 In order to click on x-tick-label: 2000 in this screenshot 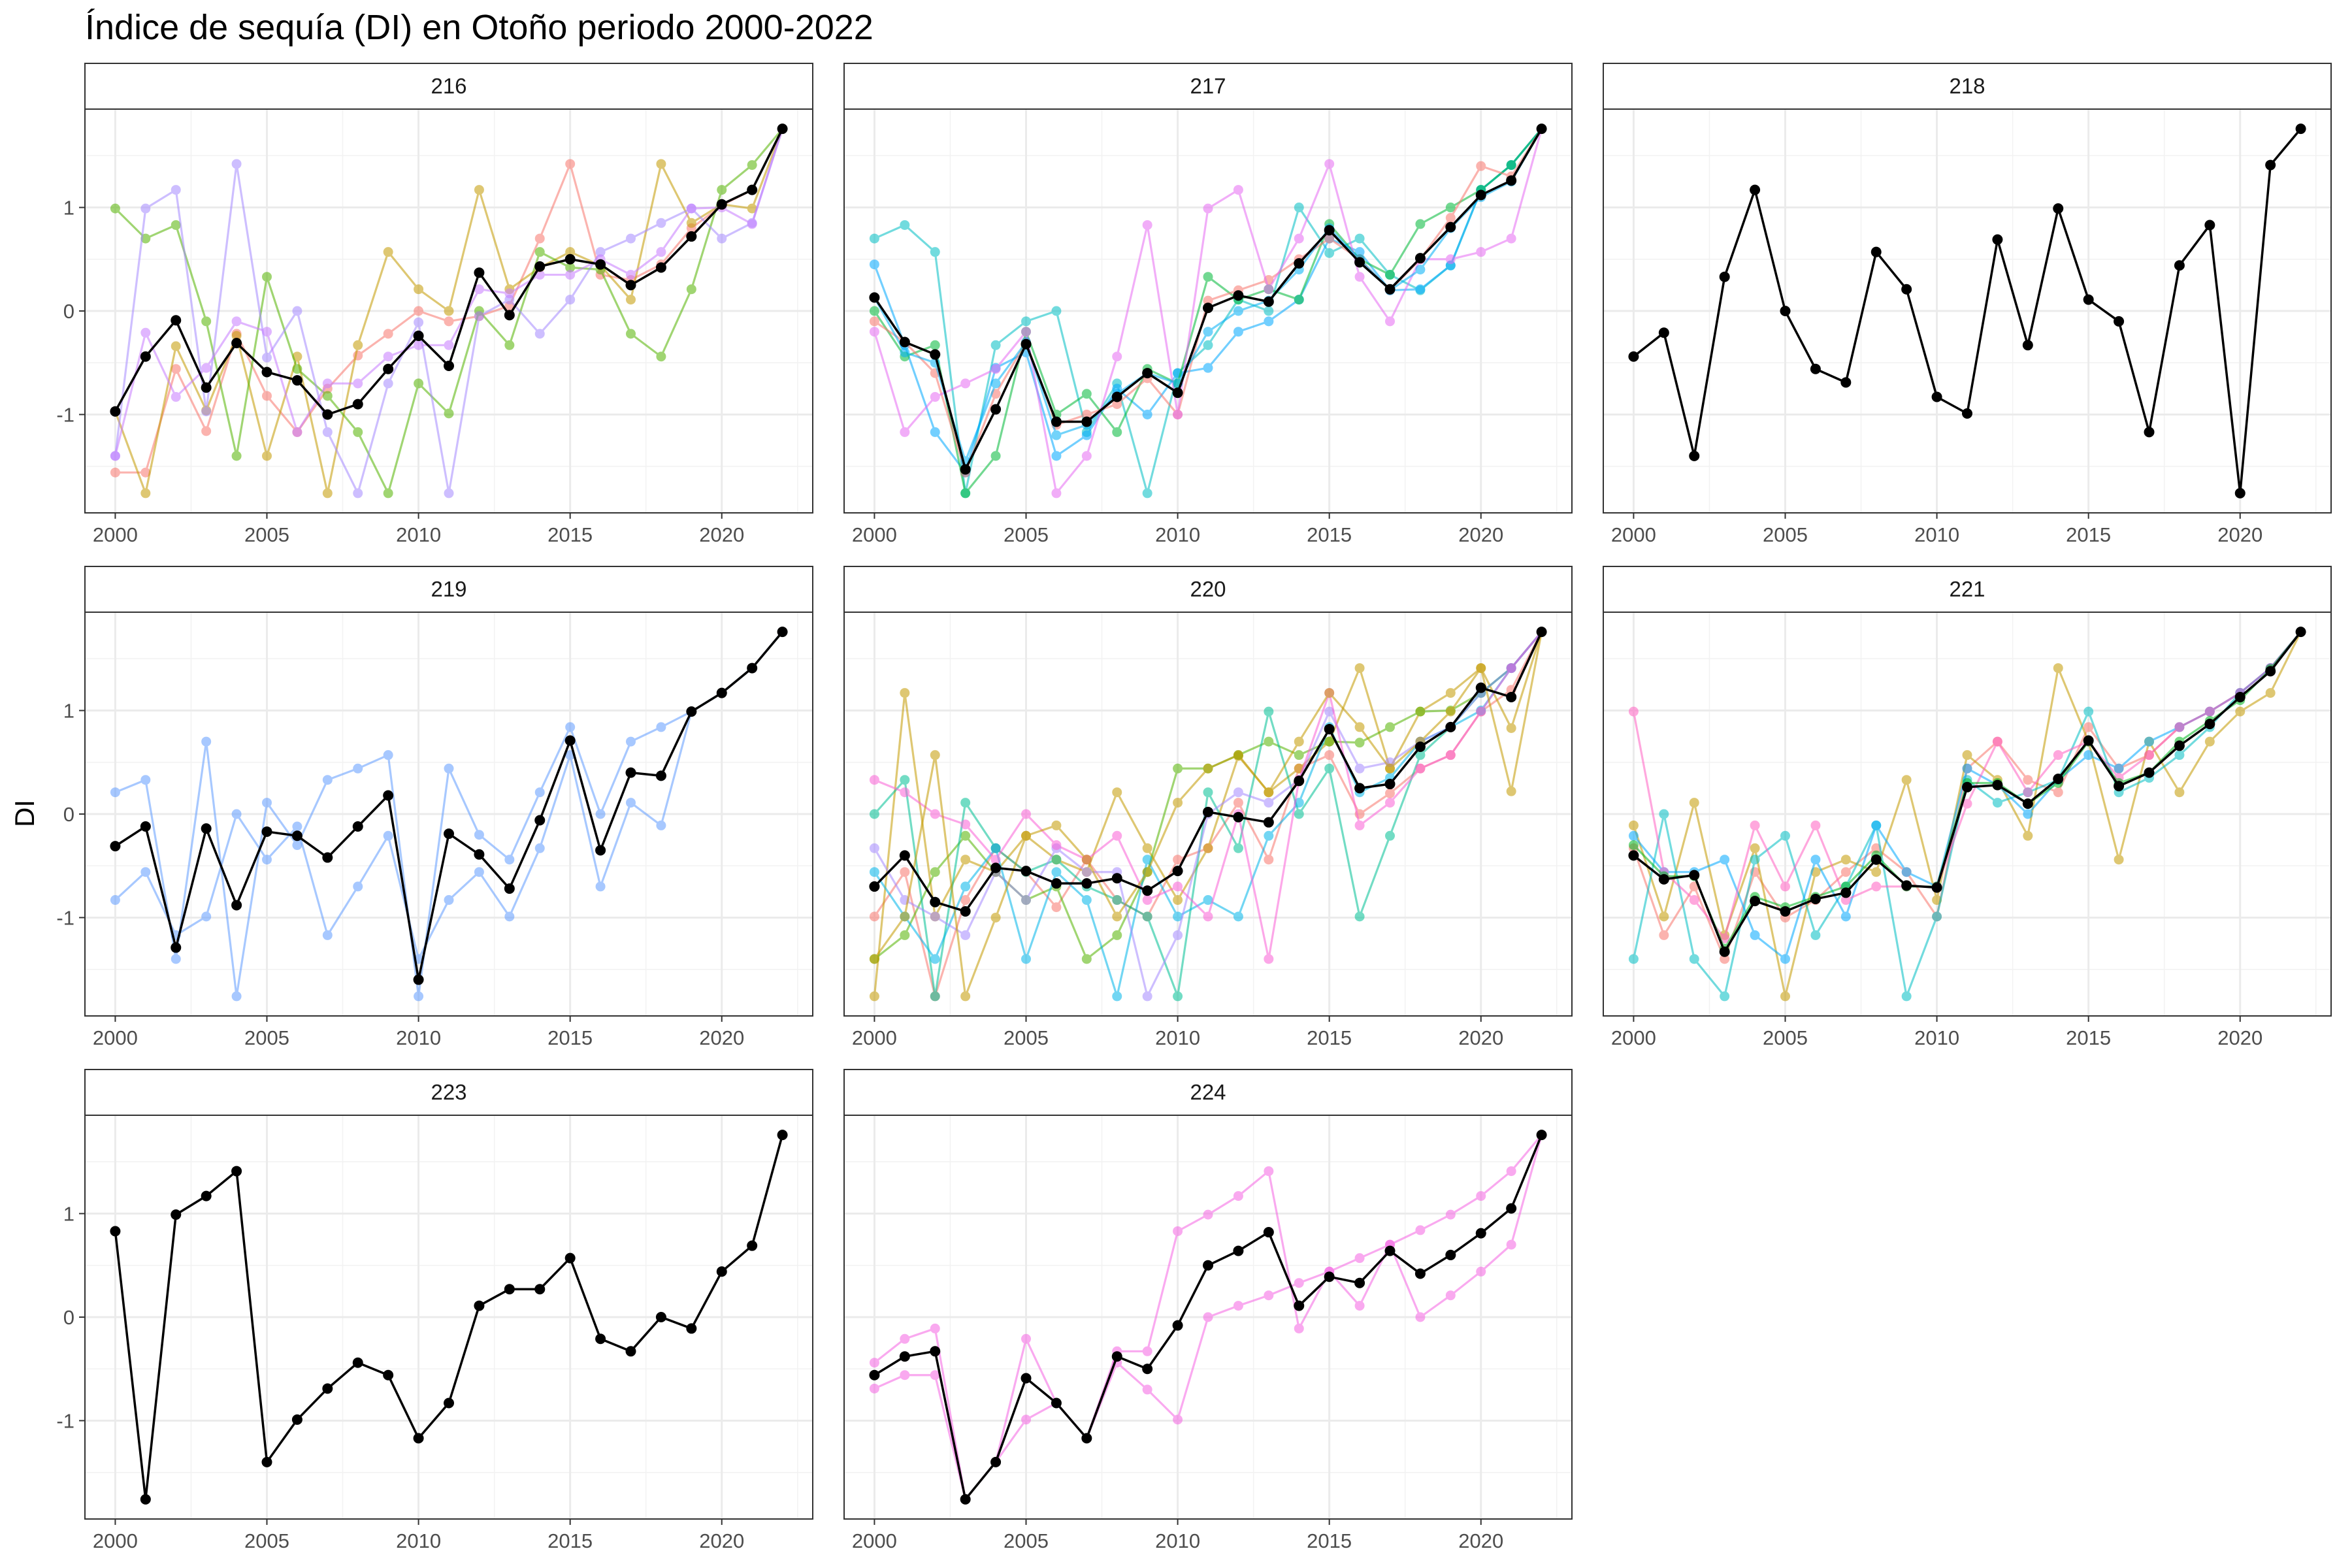, I will do `click(115, 1037)`.